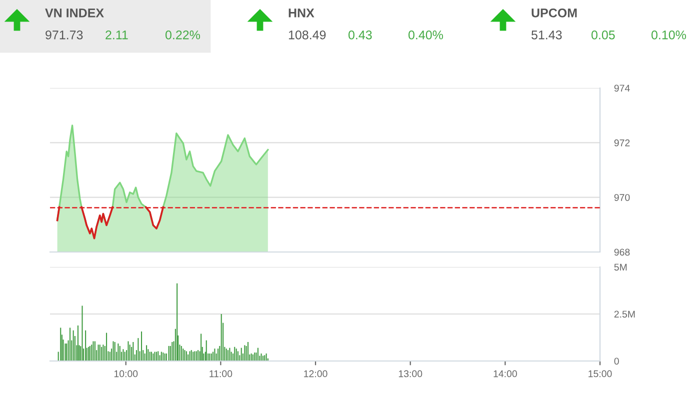  I want to click on x-tick-label: 11:00, so click(221, 374).